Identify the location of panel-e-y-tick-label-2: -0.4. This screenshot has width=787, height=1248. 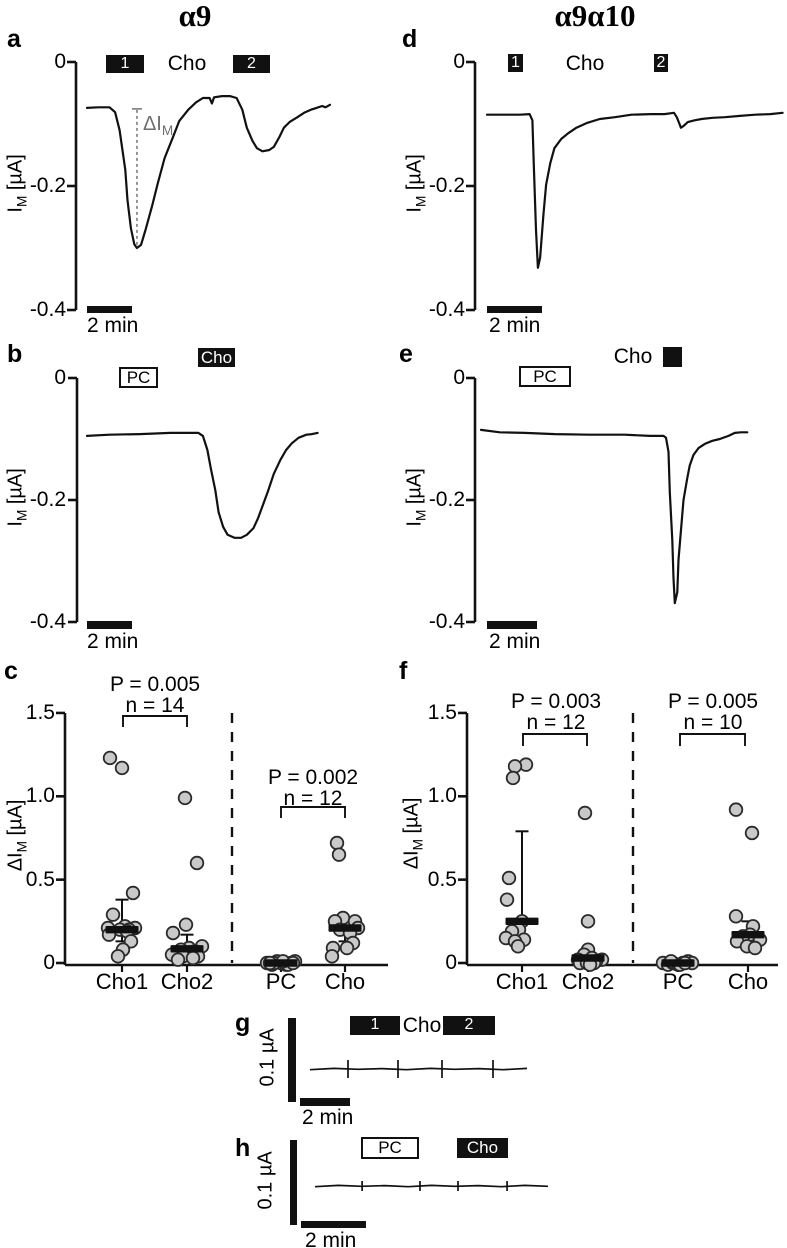
(446, 621).